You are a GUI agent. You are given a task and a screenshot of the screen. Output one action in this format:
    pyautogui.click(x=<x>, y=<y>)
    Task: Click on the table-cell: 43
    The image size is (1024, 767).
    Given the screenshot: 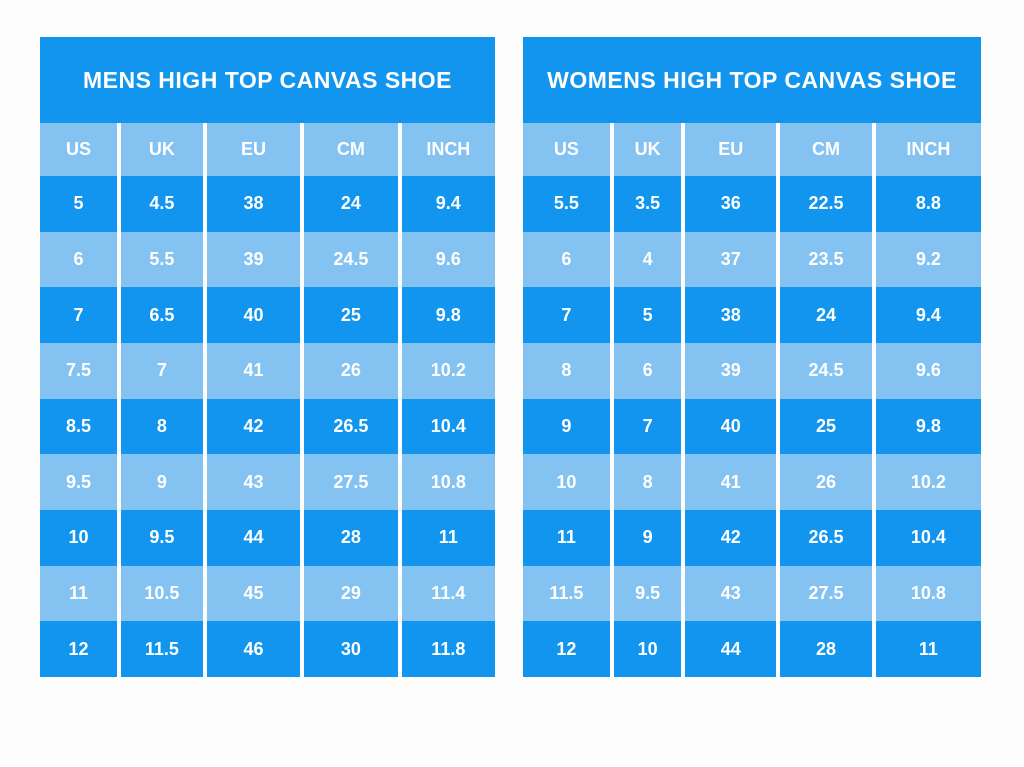 What is the action you would take?
    pyautogui.click(x=253, y=482)
    